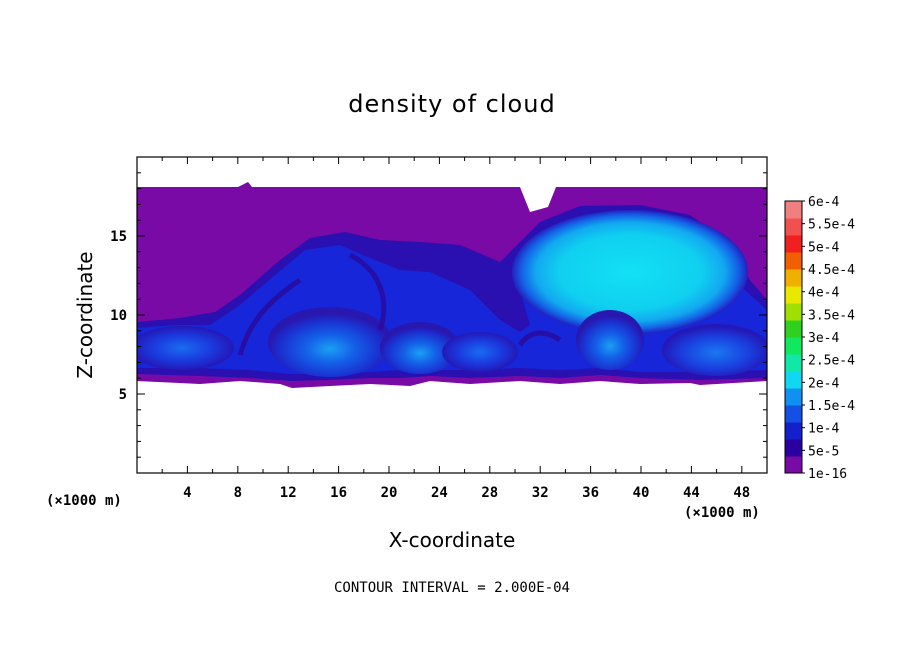 The height and width of the screenshot is (654, 904). Describe the element at coordinates (823, 293) in the screenshot. I see `colorbar-label: 4e-4` at that location.